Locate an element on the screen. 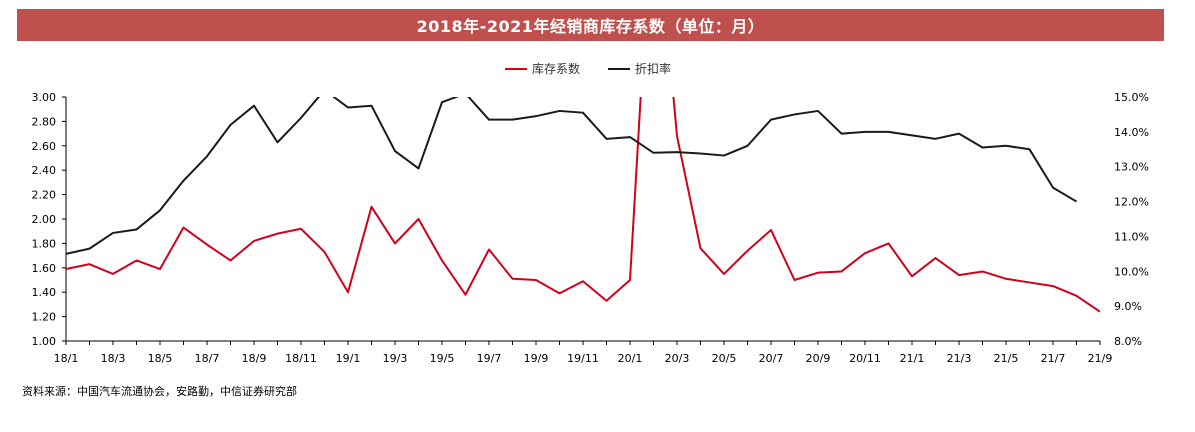 The height and width of the screenshot is (432, 1195). x-axis-tick-label: 19/9 is located at coordinates (536, 358).